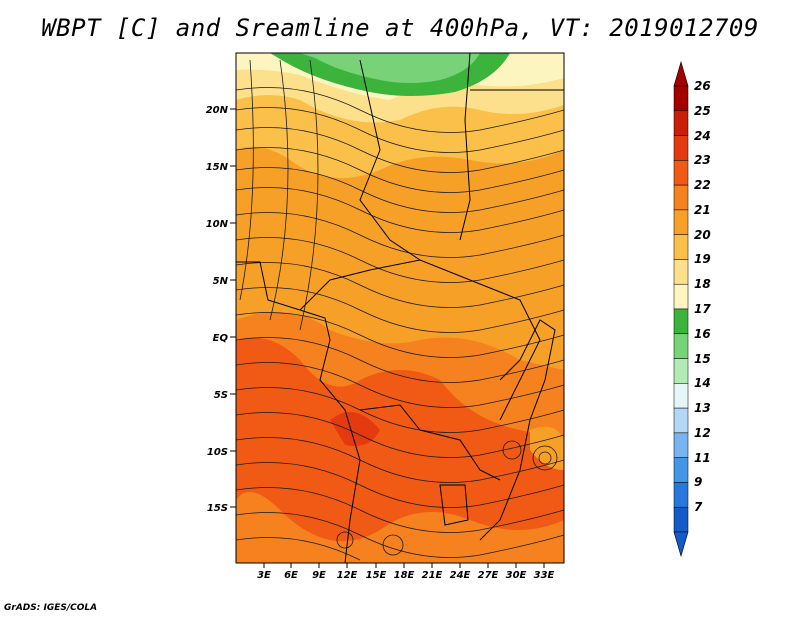  Describe the element at coordinates (702, 333) in the screenshot. I see `colorbar-label: 16` at that location.